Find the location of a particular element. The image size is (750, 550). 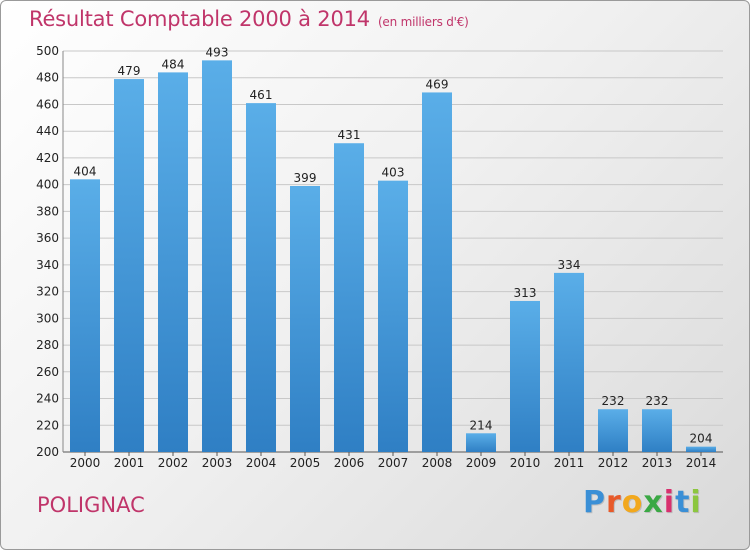

y-tick-label: 500 is located at coordinates (47, 51).